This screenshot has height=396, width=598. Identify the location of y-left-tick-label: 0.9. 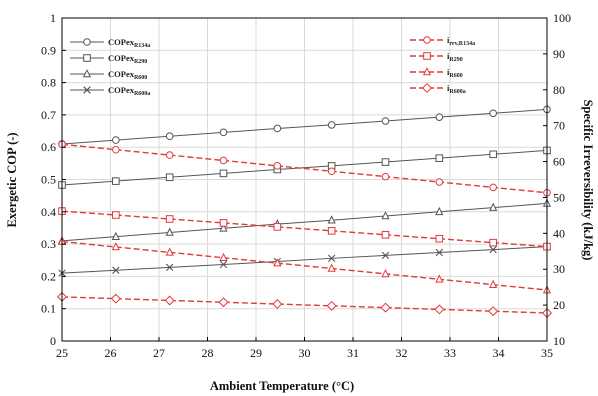
(48, 50).